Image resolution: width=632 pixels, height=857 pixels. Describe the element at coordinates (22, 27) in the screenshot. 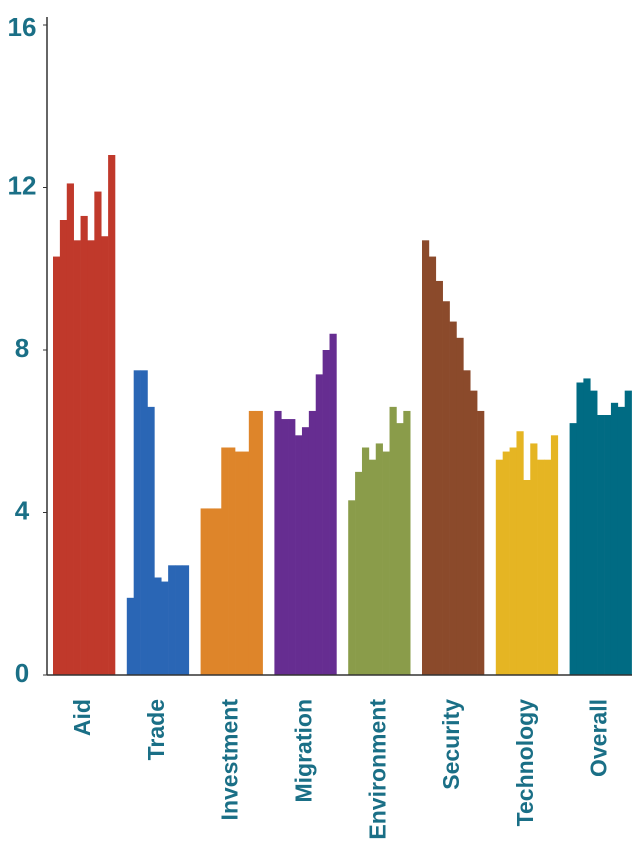

I see `y-tick-label: 16` at that location.